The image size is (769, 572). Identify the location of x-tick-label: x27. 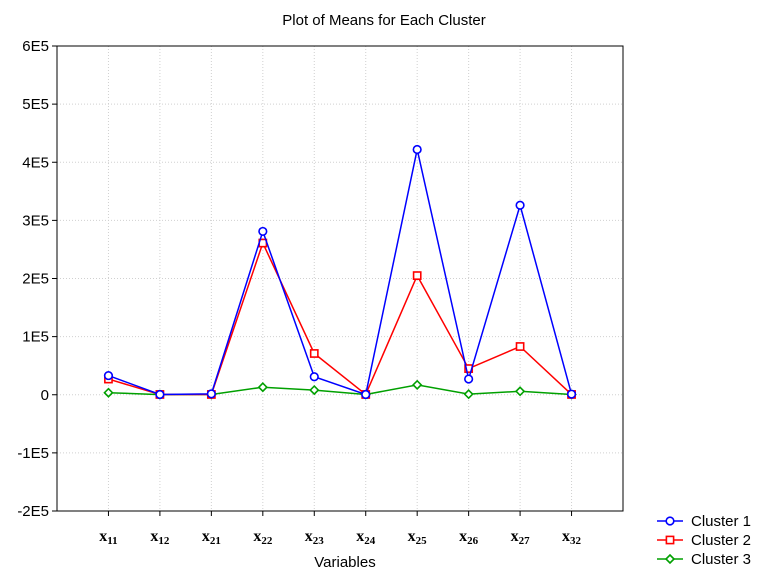
(521, 537).